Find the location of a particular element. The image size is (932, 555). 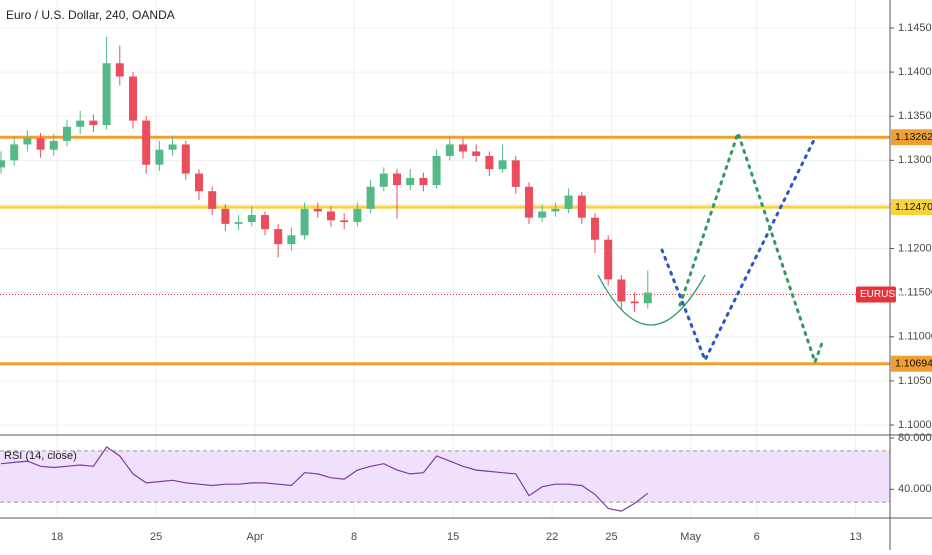

level-label: 1.12470 is located at coordinates (913, 207).